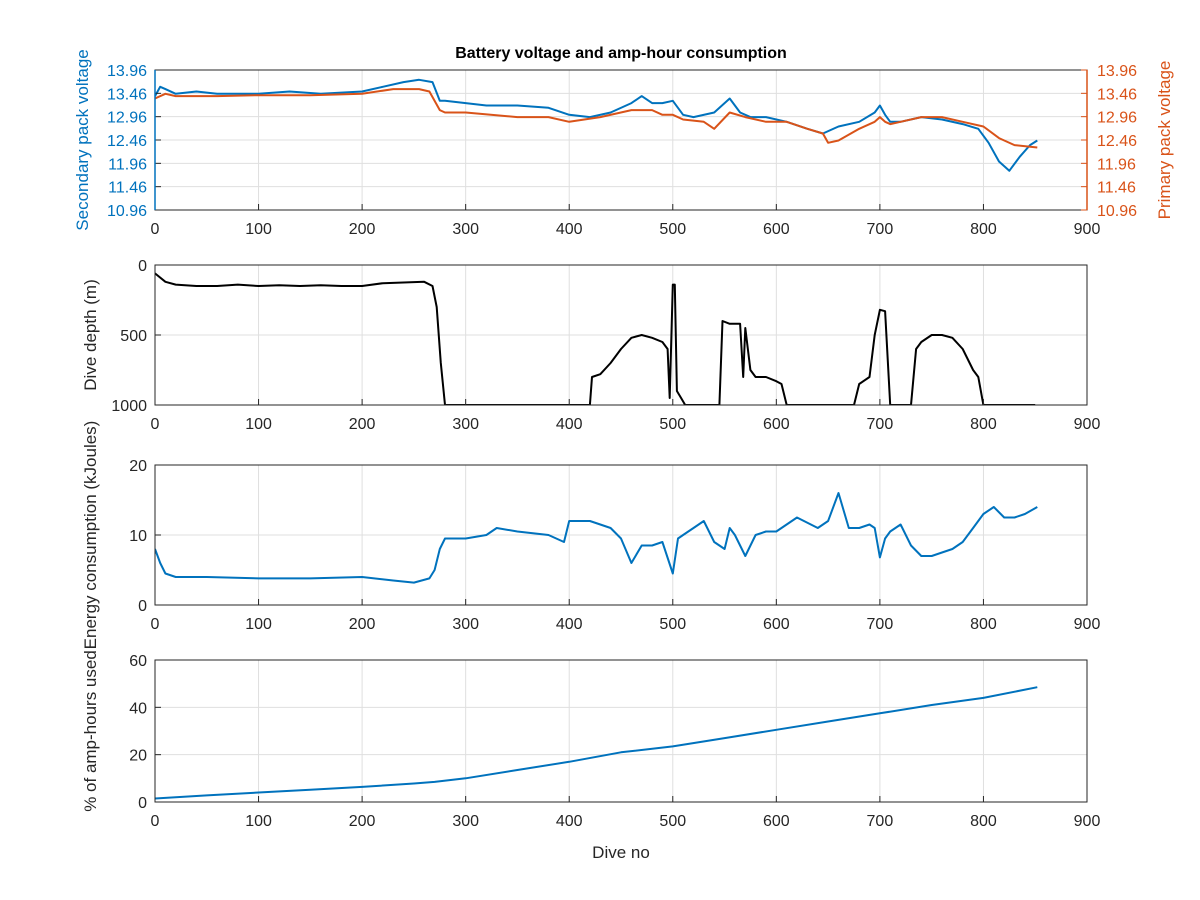  I want to click on axes-box, so click(621, 731).